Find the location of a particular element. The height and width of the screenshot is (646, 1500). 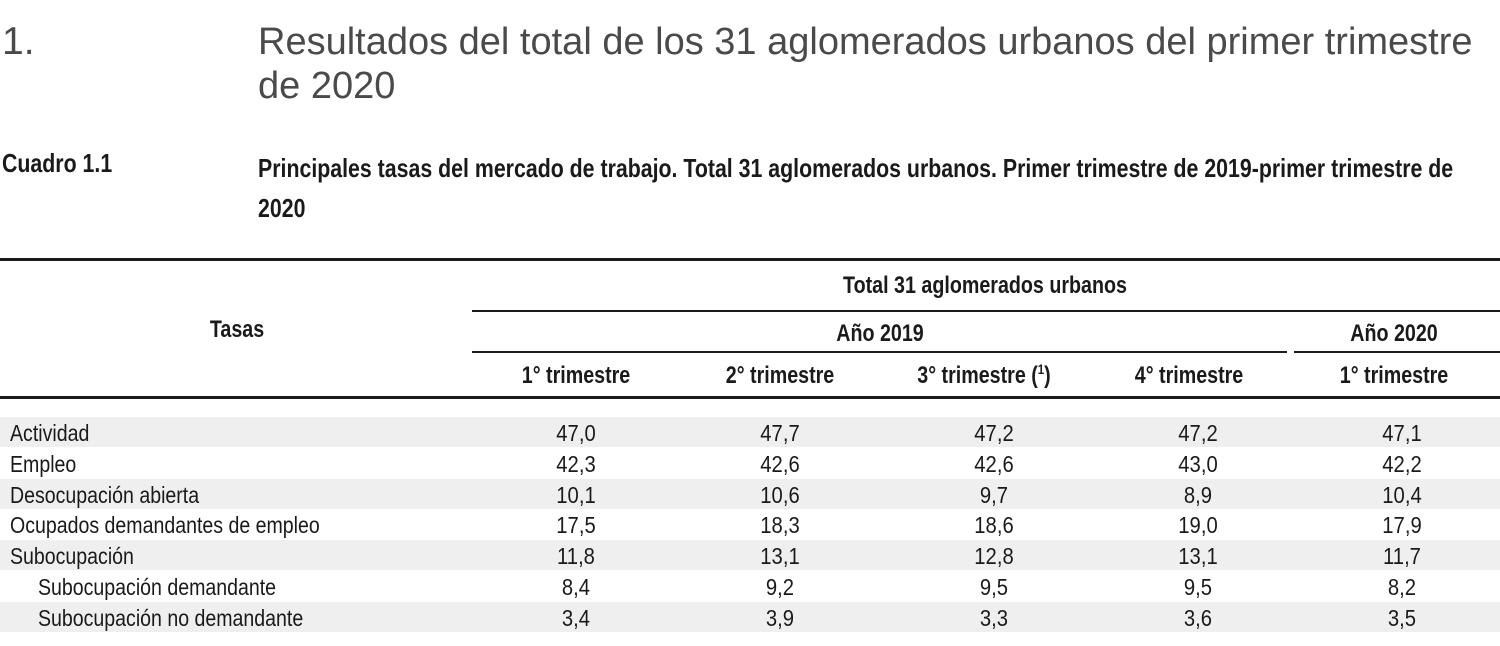

column-header-text: 3° trimestre ( is located at coordinates (977, 375).